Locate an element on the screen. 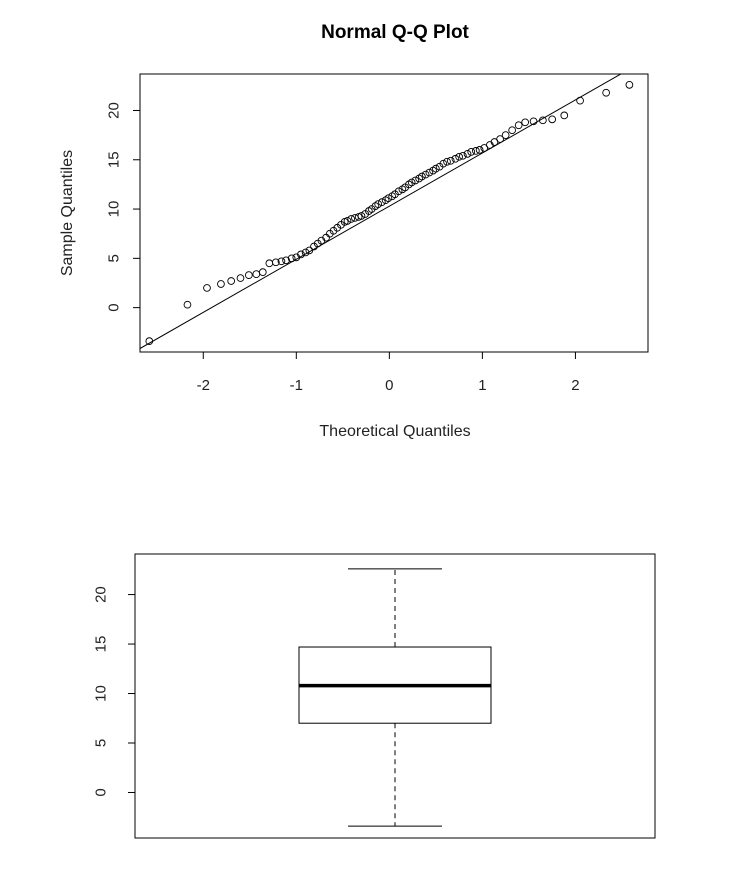 The height and width of the screenshot is (879, 740). qq-x-tick-label: 1 is located at coordinates (482, 385).